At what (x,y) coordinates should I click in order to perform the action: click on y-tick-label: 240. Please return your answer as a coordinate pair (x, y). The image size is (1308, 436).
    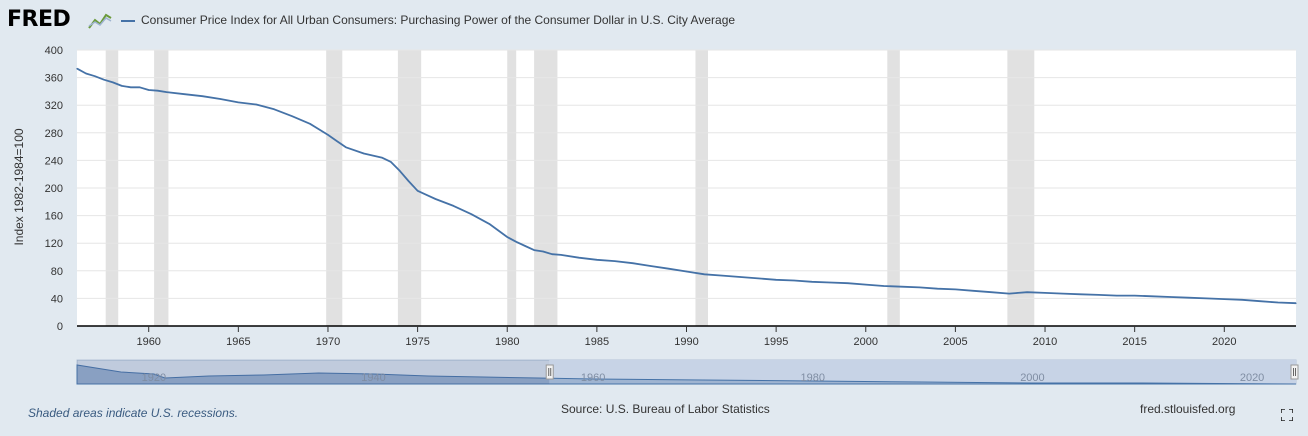
    Looking at the image, I should click on (54, 161).